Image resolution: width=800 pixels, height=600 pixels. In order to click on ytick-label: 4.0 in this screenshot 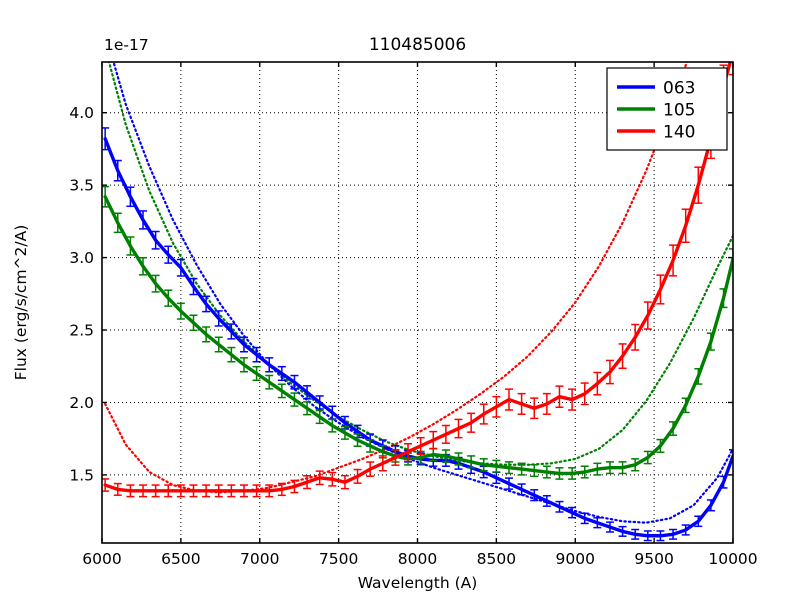, I will do `click(81, 113)`.